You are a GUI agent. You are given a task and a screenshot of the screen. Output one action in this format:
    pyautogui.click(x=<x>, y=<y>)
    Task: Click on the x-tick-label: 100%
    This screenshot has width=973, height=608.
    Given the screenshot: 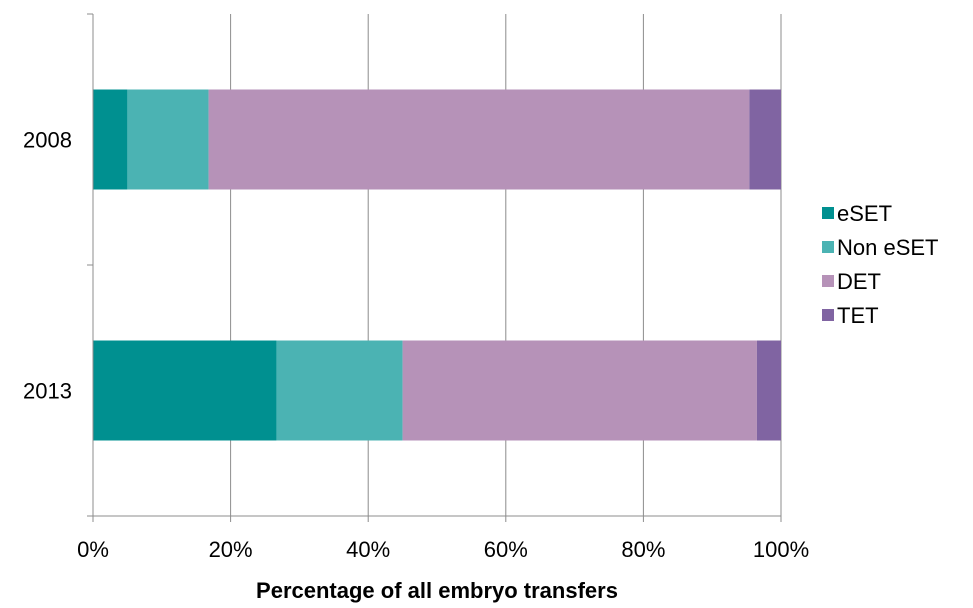 What is the action you would take?
    pyautogui.click(x=781, y=549)
    